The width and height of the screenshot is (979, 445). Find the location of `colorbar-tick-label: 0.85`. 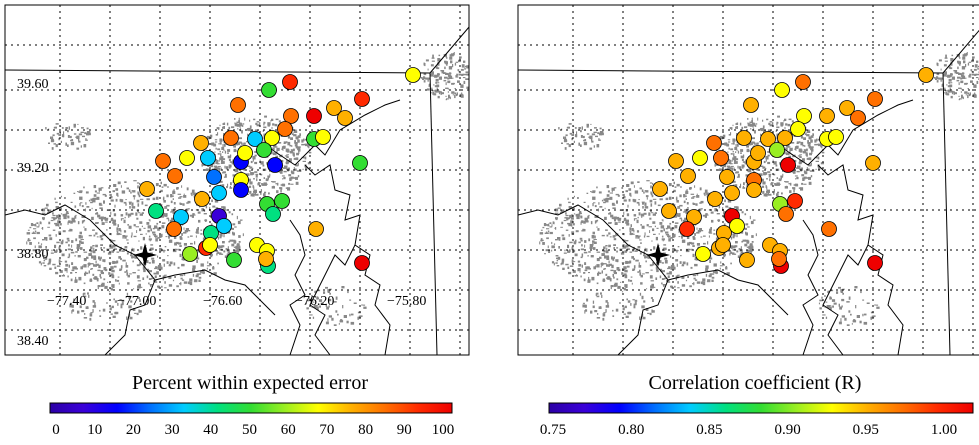

colorbar-tick-label: 0.85 is located at coordinates (709, 430).